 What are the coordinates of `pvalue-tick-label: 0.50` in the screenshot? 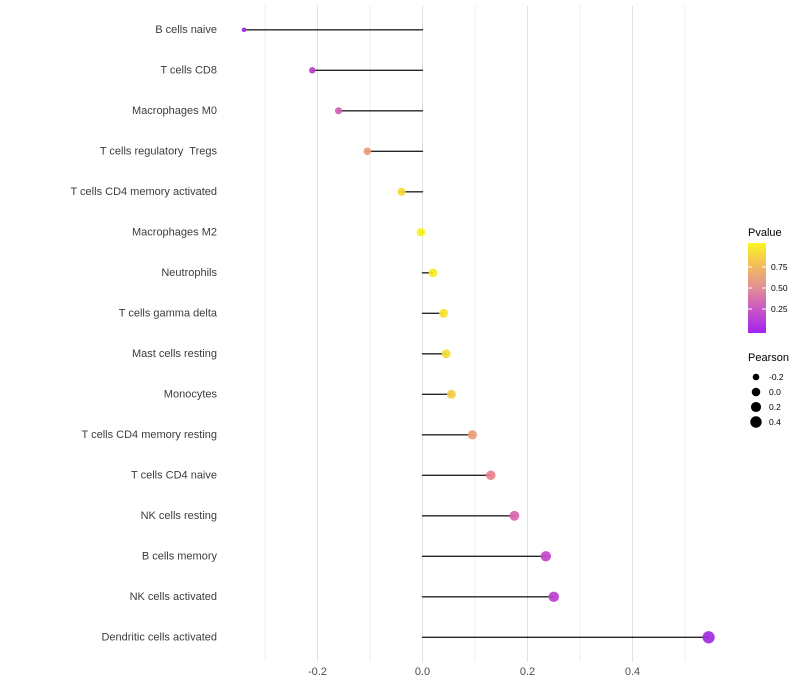 It's located at (779, 288).